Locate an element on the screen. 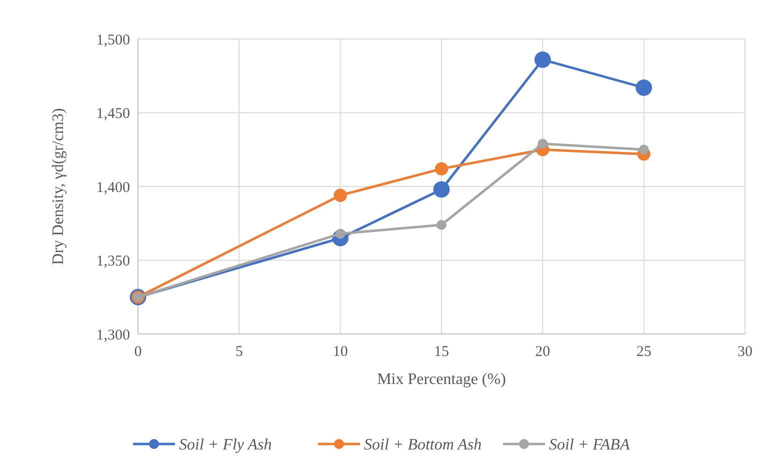 The height and width of the screenshot is (459, 757). y-axis-title: Dry Density, γd(gr/cm3) is located at coordinates (58, 186).